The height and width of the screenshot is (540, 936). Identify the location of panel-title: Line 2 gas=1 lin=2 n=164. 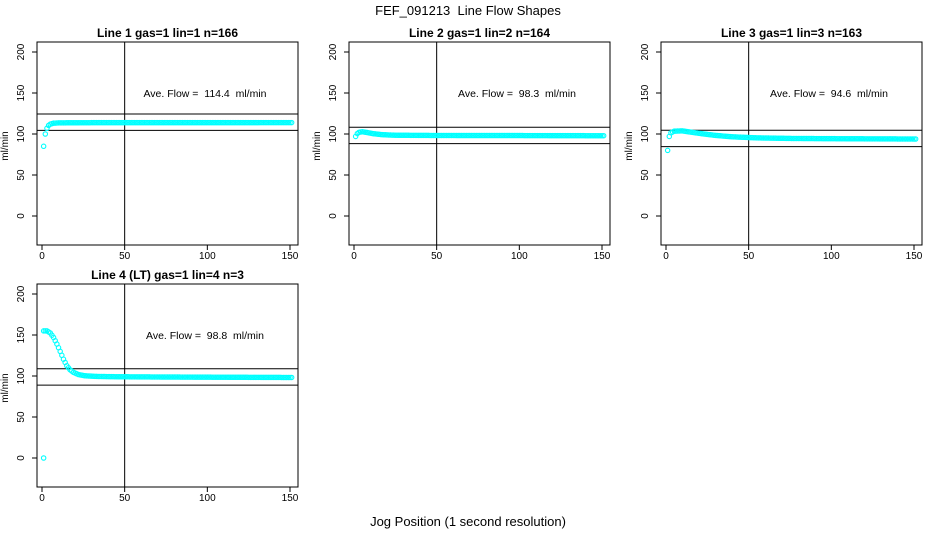
(479, 33).